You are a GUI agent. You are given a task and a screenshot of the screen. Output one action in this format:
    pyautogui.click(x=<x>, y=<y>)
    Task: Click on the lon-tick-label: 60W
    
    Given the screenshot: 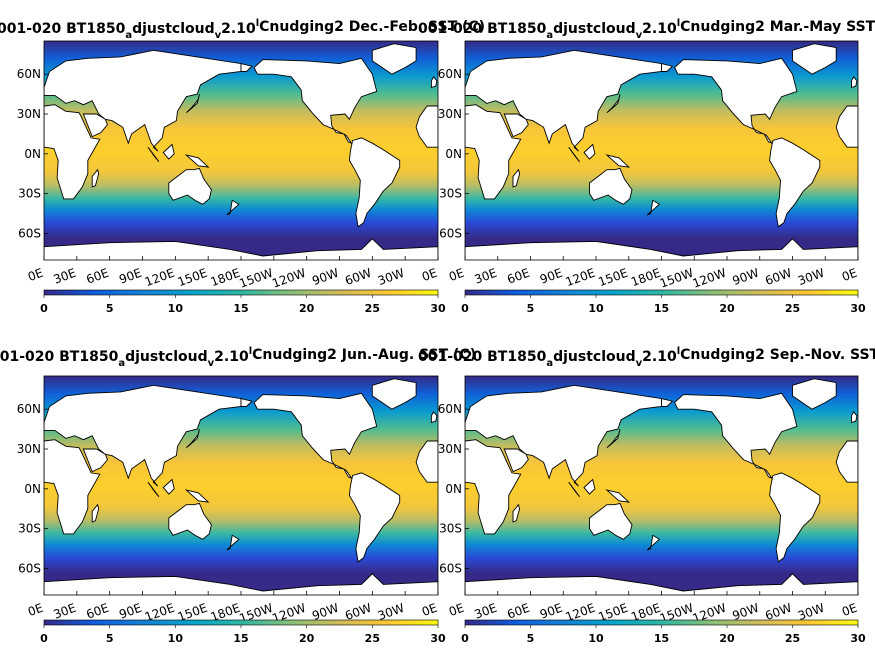 What is the action you would take?
    pyautogui.click(x=358, y=277)
    